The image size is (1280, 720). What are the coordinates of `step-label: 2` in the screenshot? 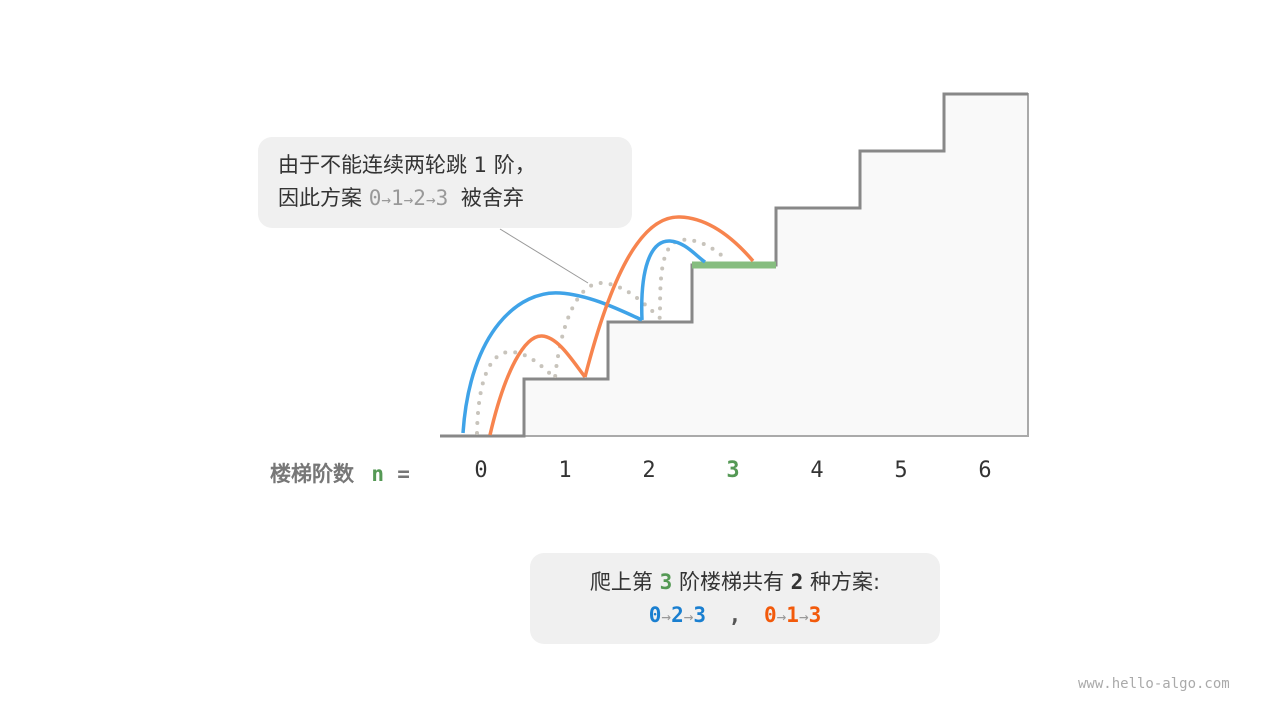 It's located at (649, 470).